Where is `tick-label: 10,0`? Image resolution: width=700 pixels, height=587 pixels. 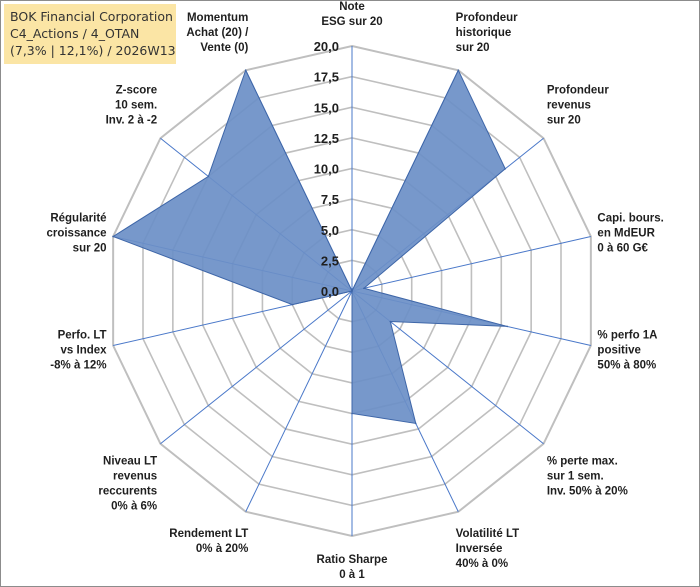 tick-label: 10,0 is located at coordinates (326, 169).